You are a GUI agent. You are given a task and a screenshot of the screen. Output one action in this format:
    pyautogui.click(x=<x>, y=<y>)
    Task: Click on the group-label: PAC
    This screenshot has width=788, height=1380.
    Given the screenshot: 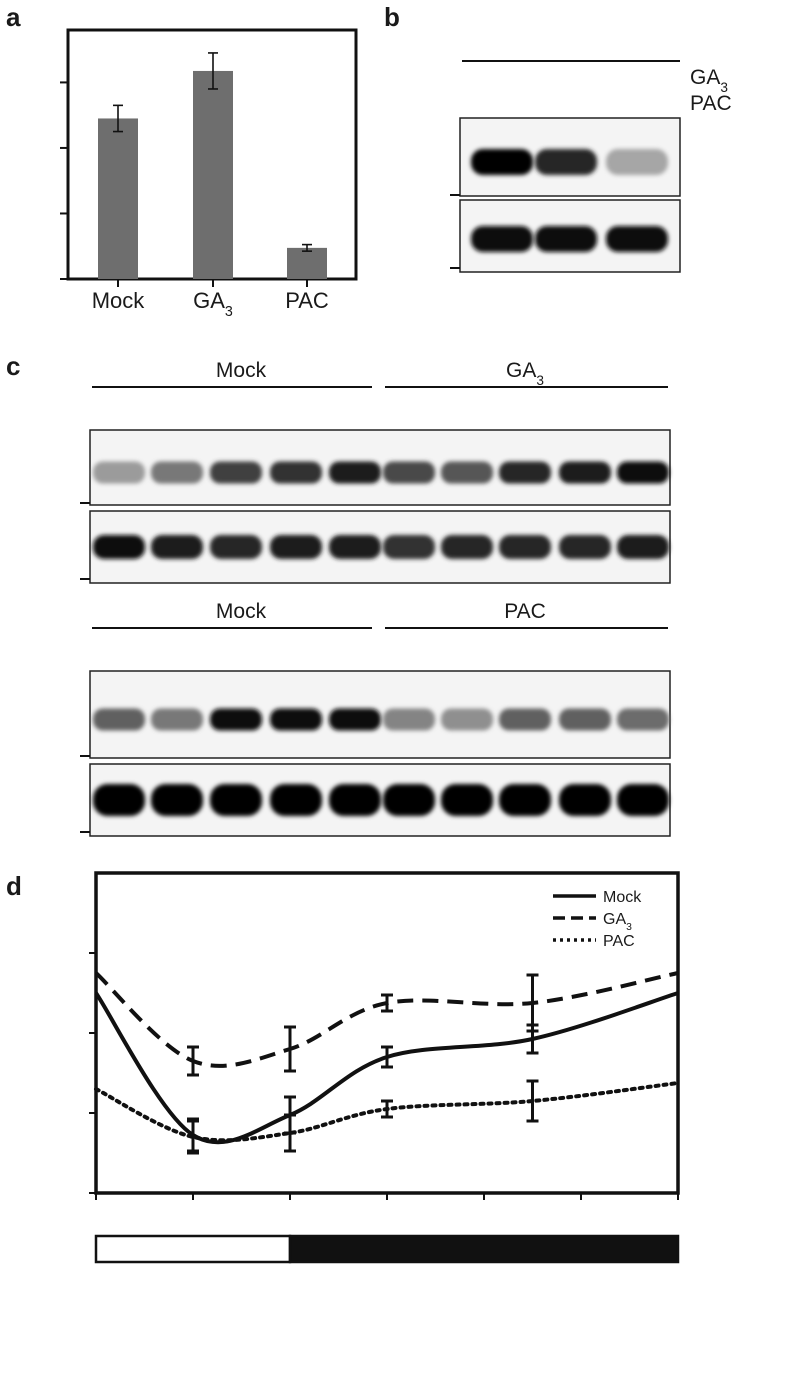 What is the action you would take?
    pyautogui.click(x=525, y=611)
    